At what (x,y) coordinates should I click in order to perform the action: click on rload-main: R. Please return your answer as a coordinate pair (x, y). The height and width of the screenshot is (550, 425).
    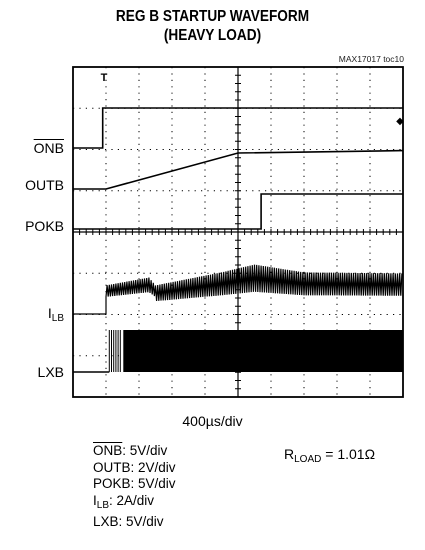
    Looking at the image, I should click on (289, 454).